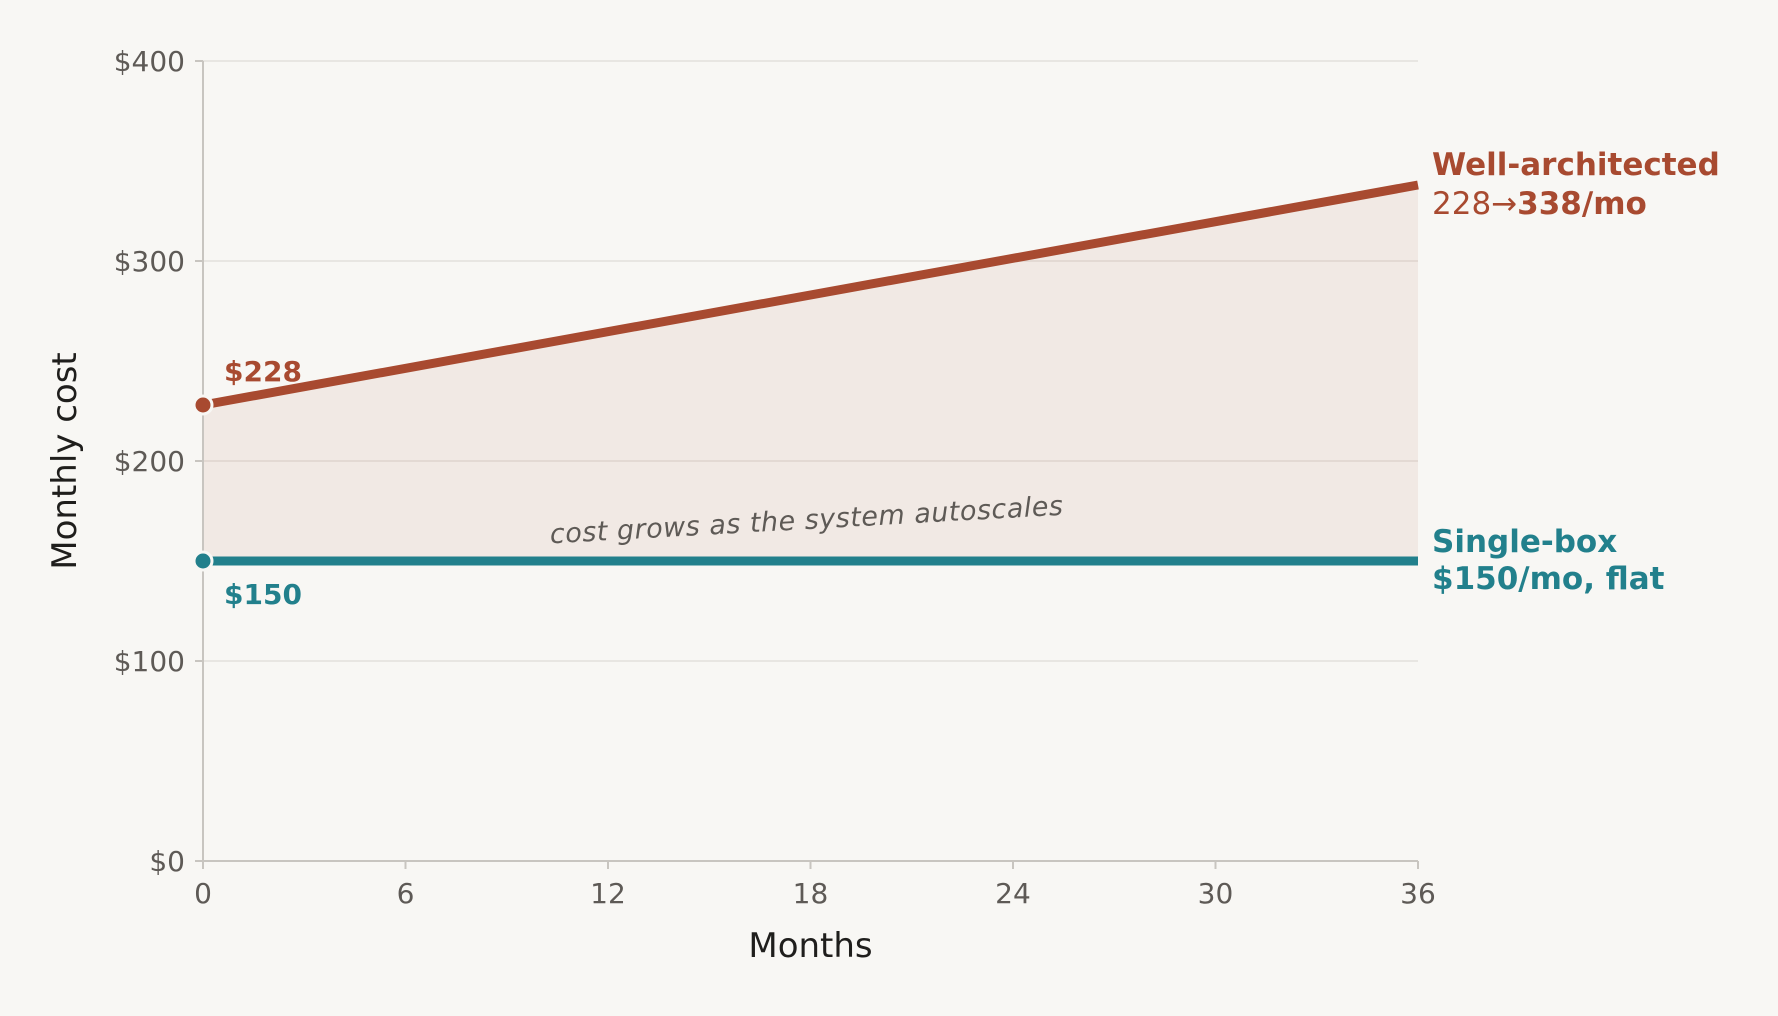  What do you see at coordinates (149, 261) in the screenshot?
I see `y-tick-label: $300` at bounding box center [149, 261].